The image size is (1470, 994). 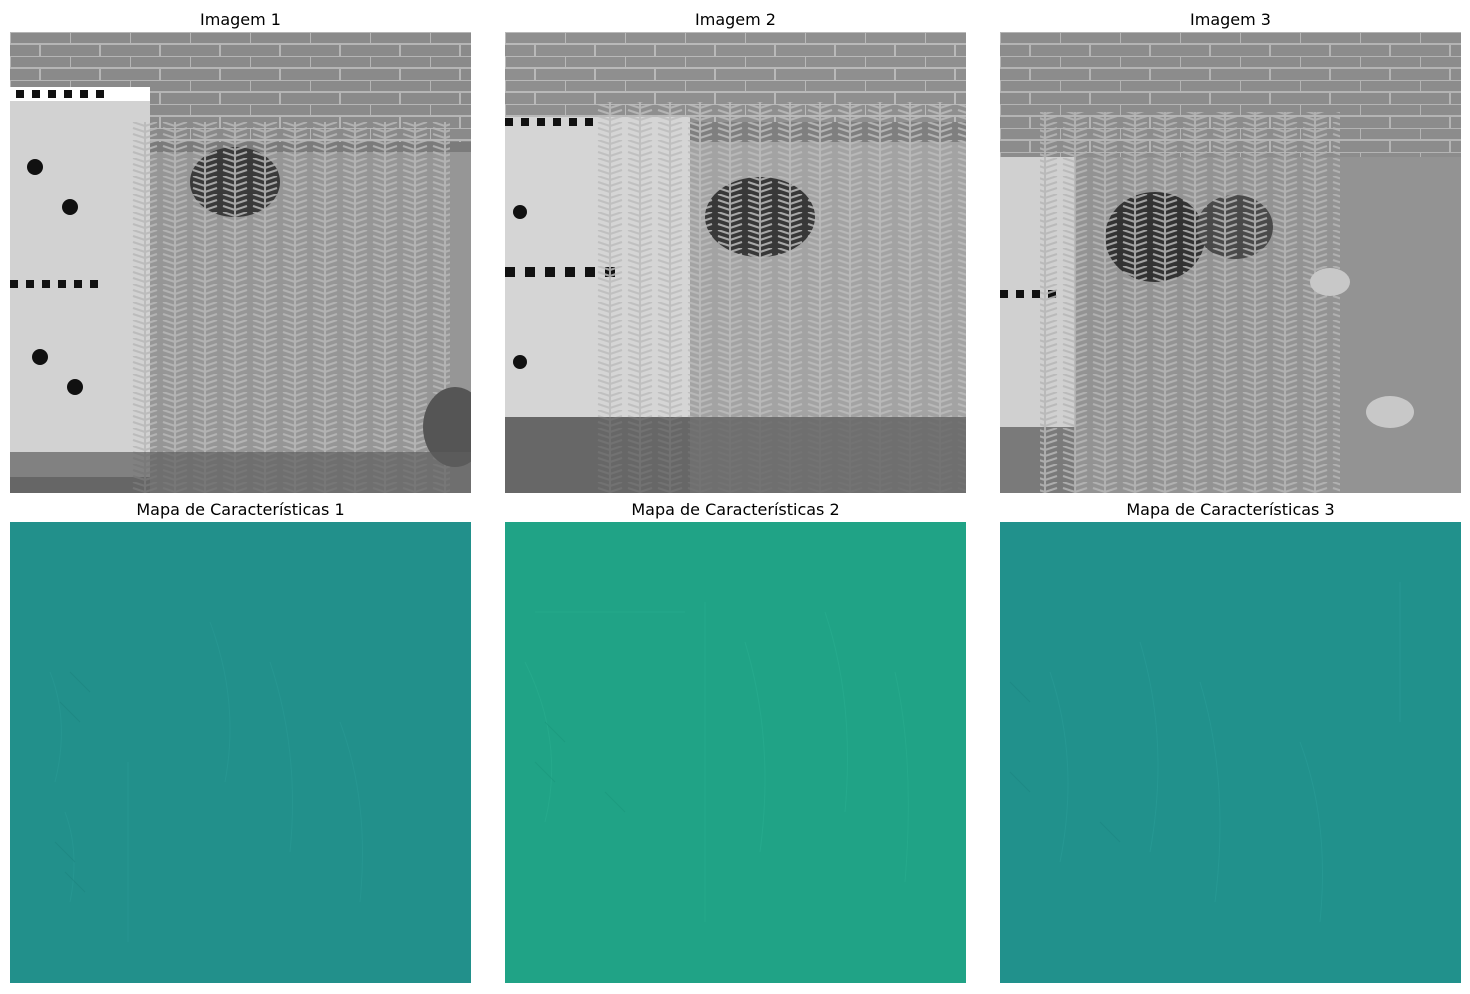 What do you see at coordinates (240, 509) in the screenshot?
I see `panel-title: Mapa de Características 1` at bounding box center [240, 509].